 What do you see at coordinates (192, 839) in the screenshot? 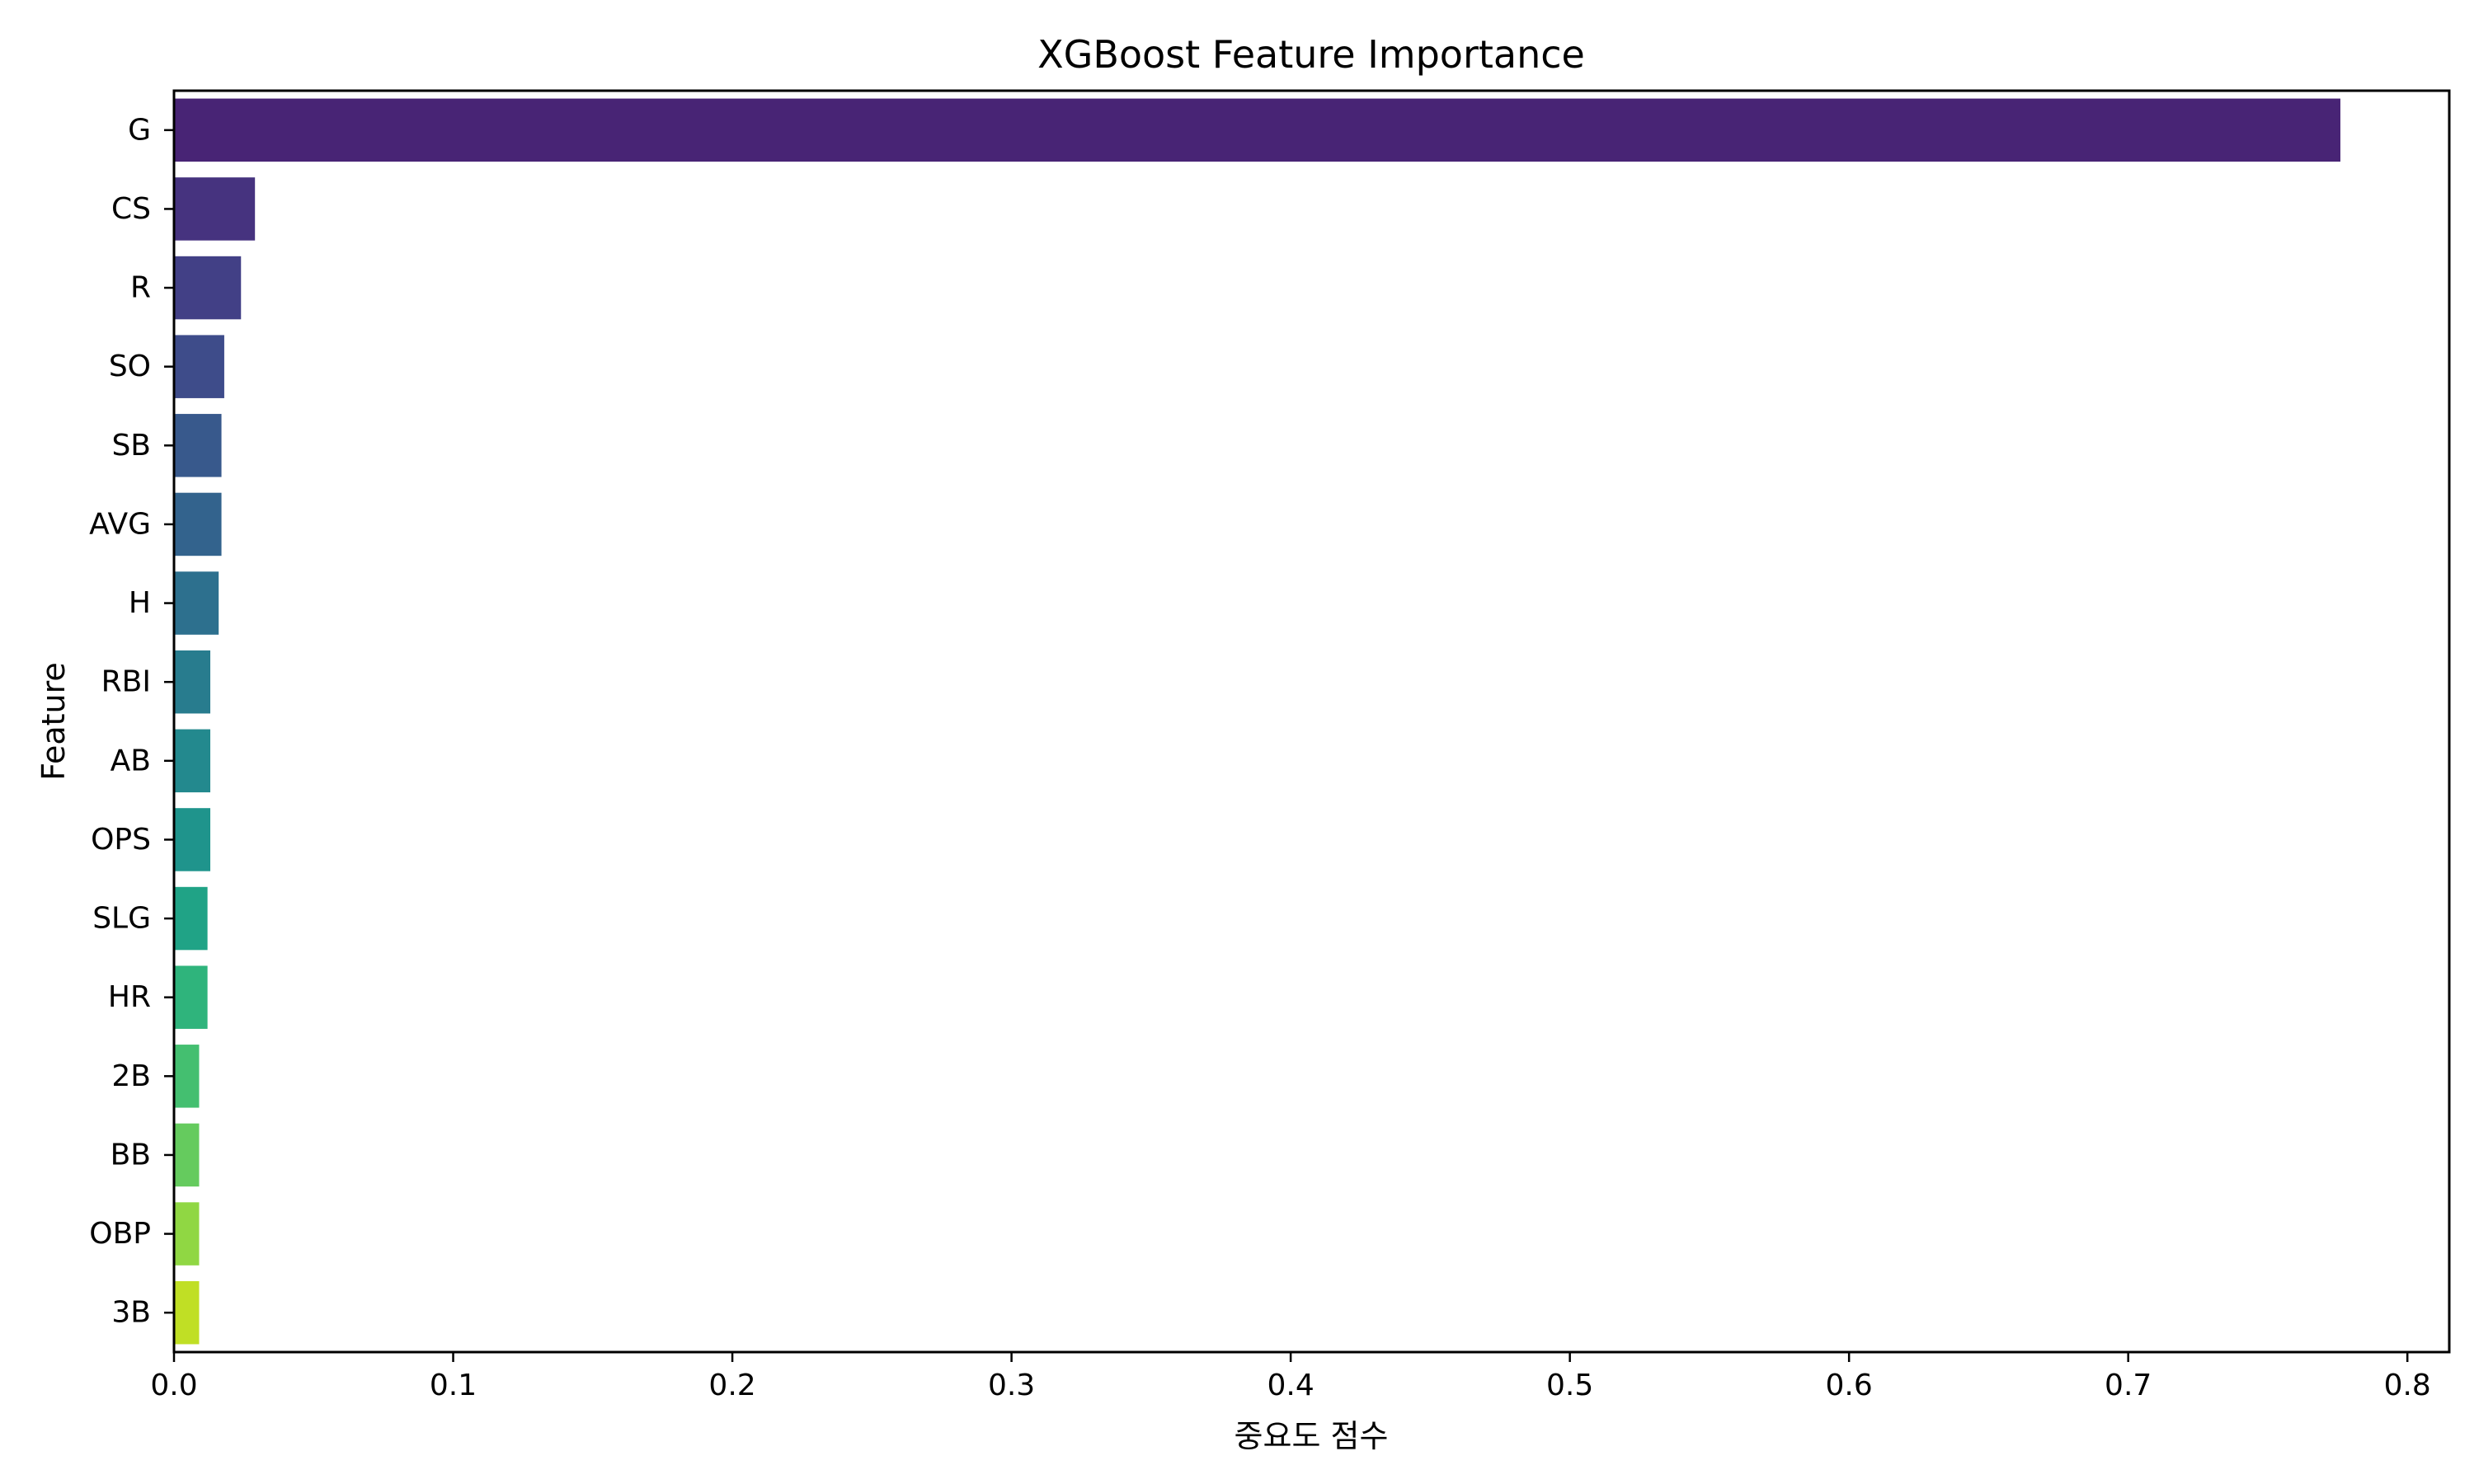
I see `bar-ops` at bounding box center [192, 839].